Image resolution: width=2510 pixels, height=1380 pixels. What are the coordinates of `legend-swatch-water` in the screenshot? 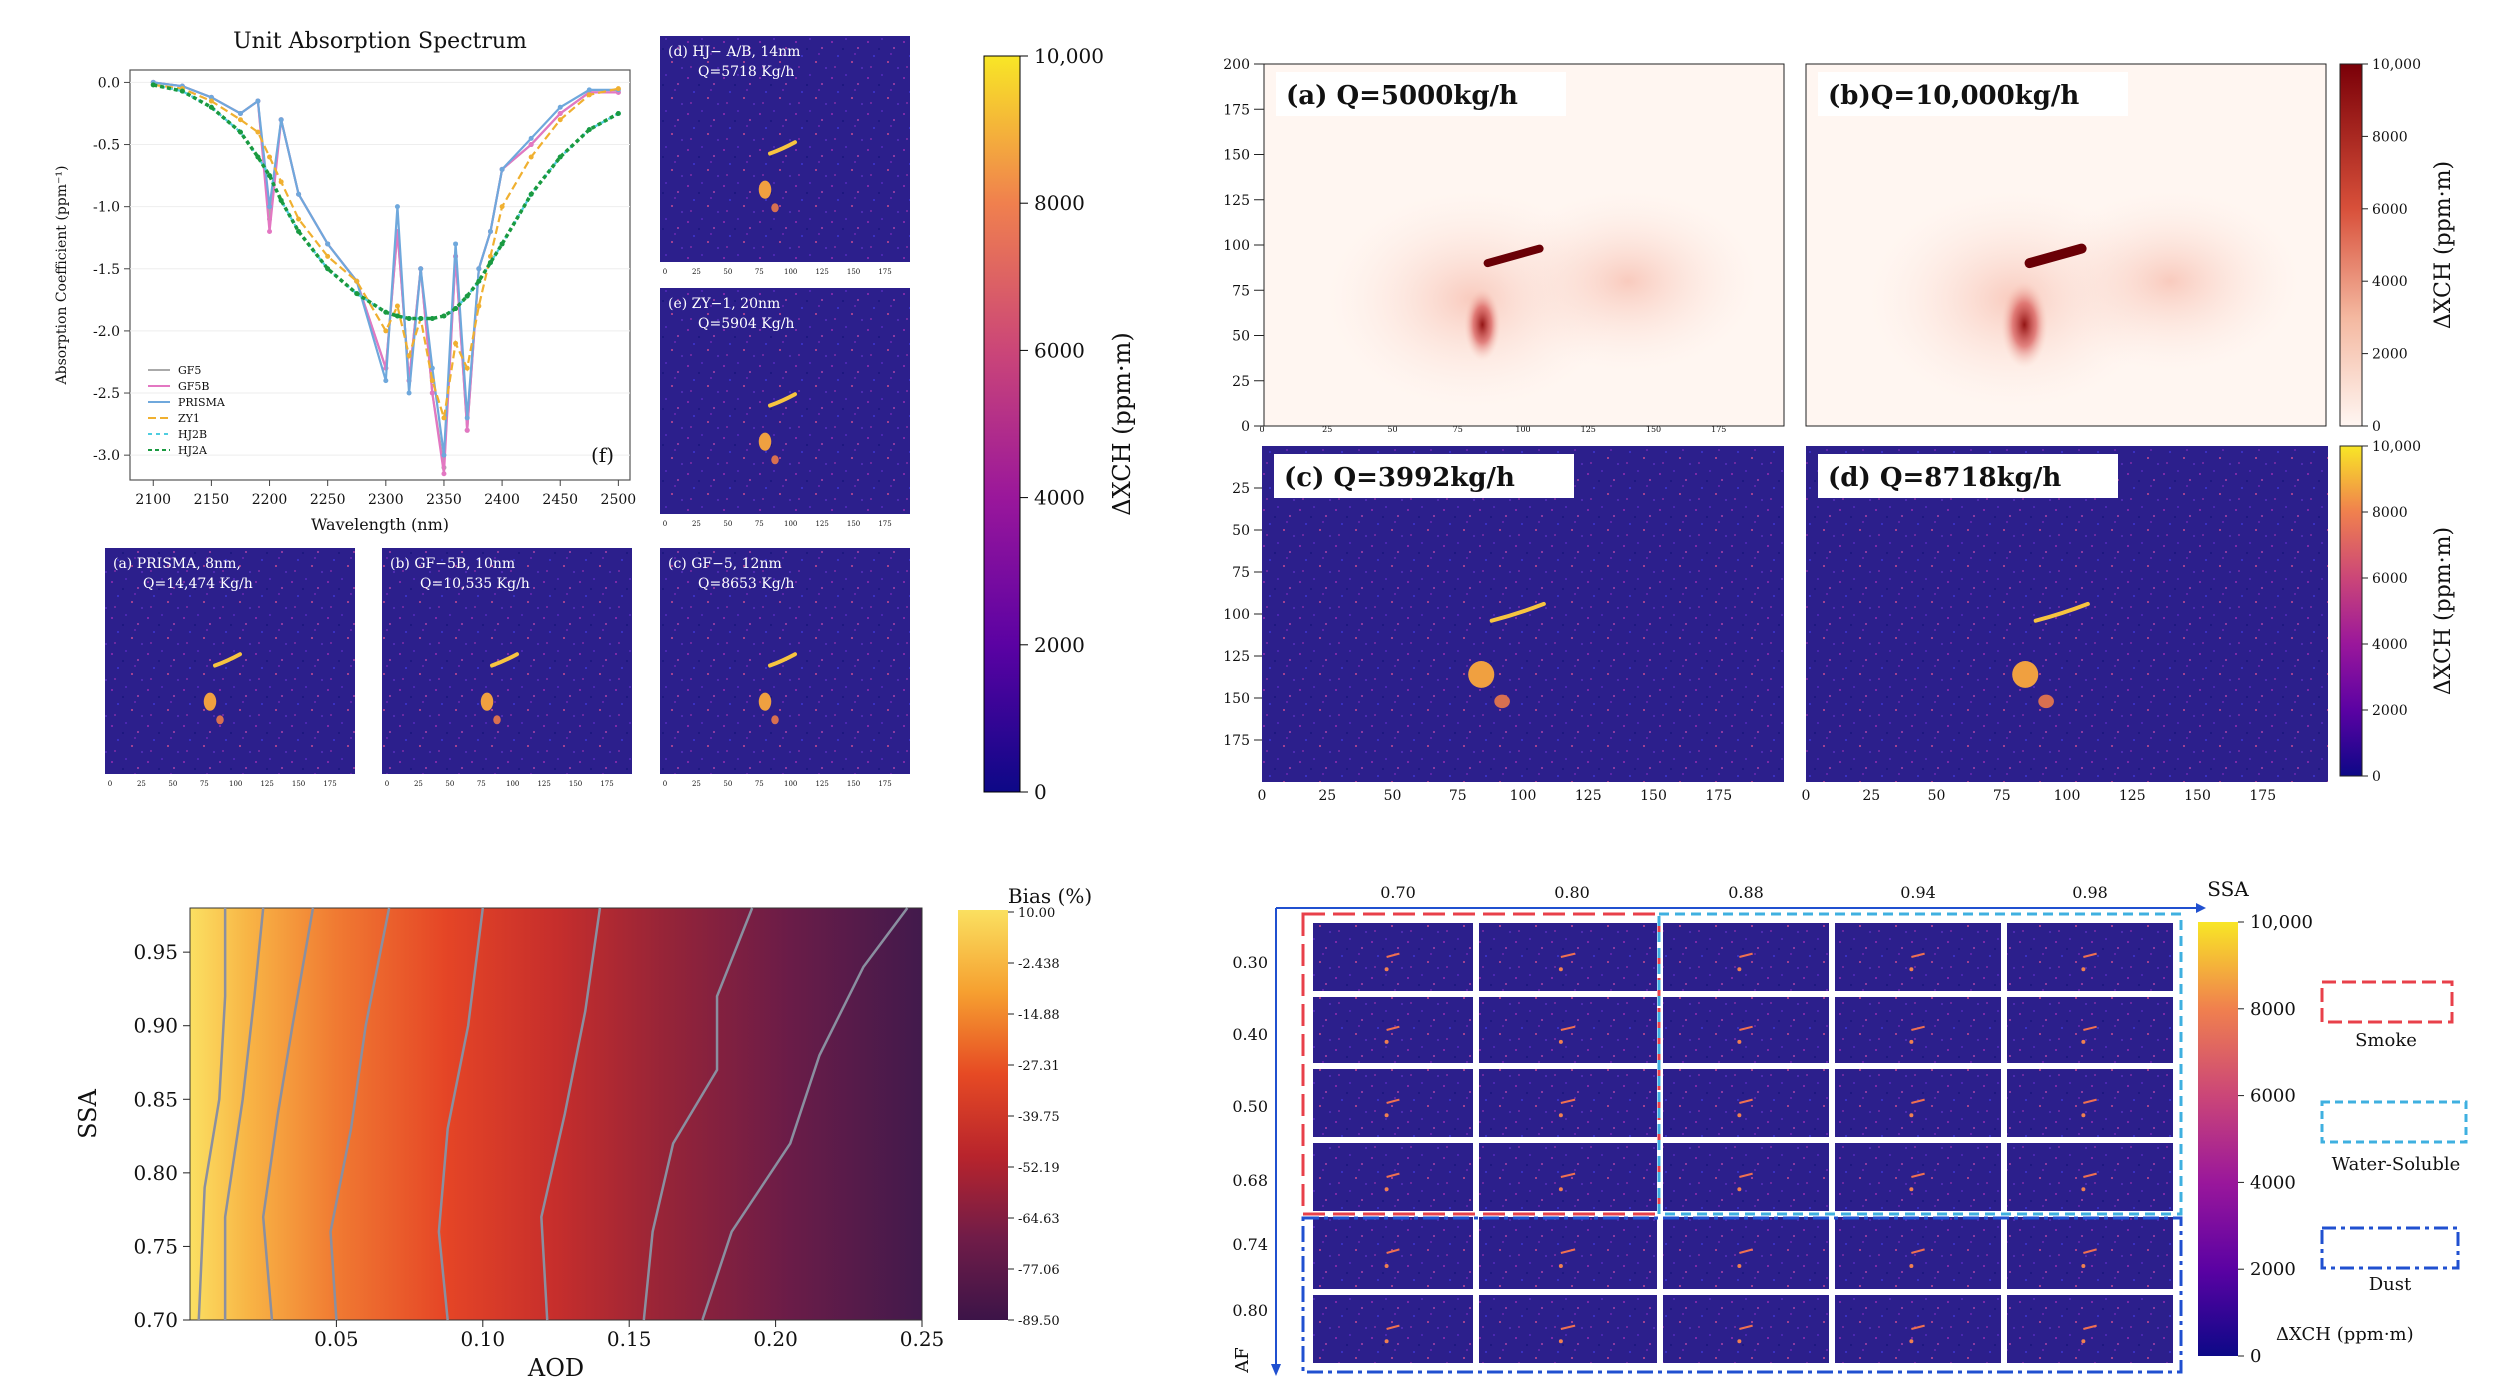 It's located at (2394, 1122).